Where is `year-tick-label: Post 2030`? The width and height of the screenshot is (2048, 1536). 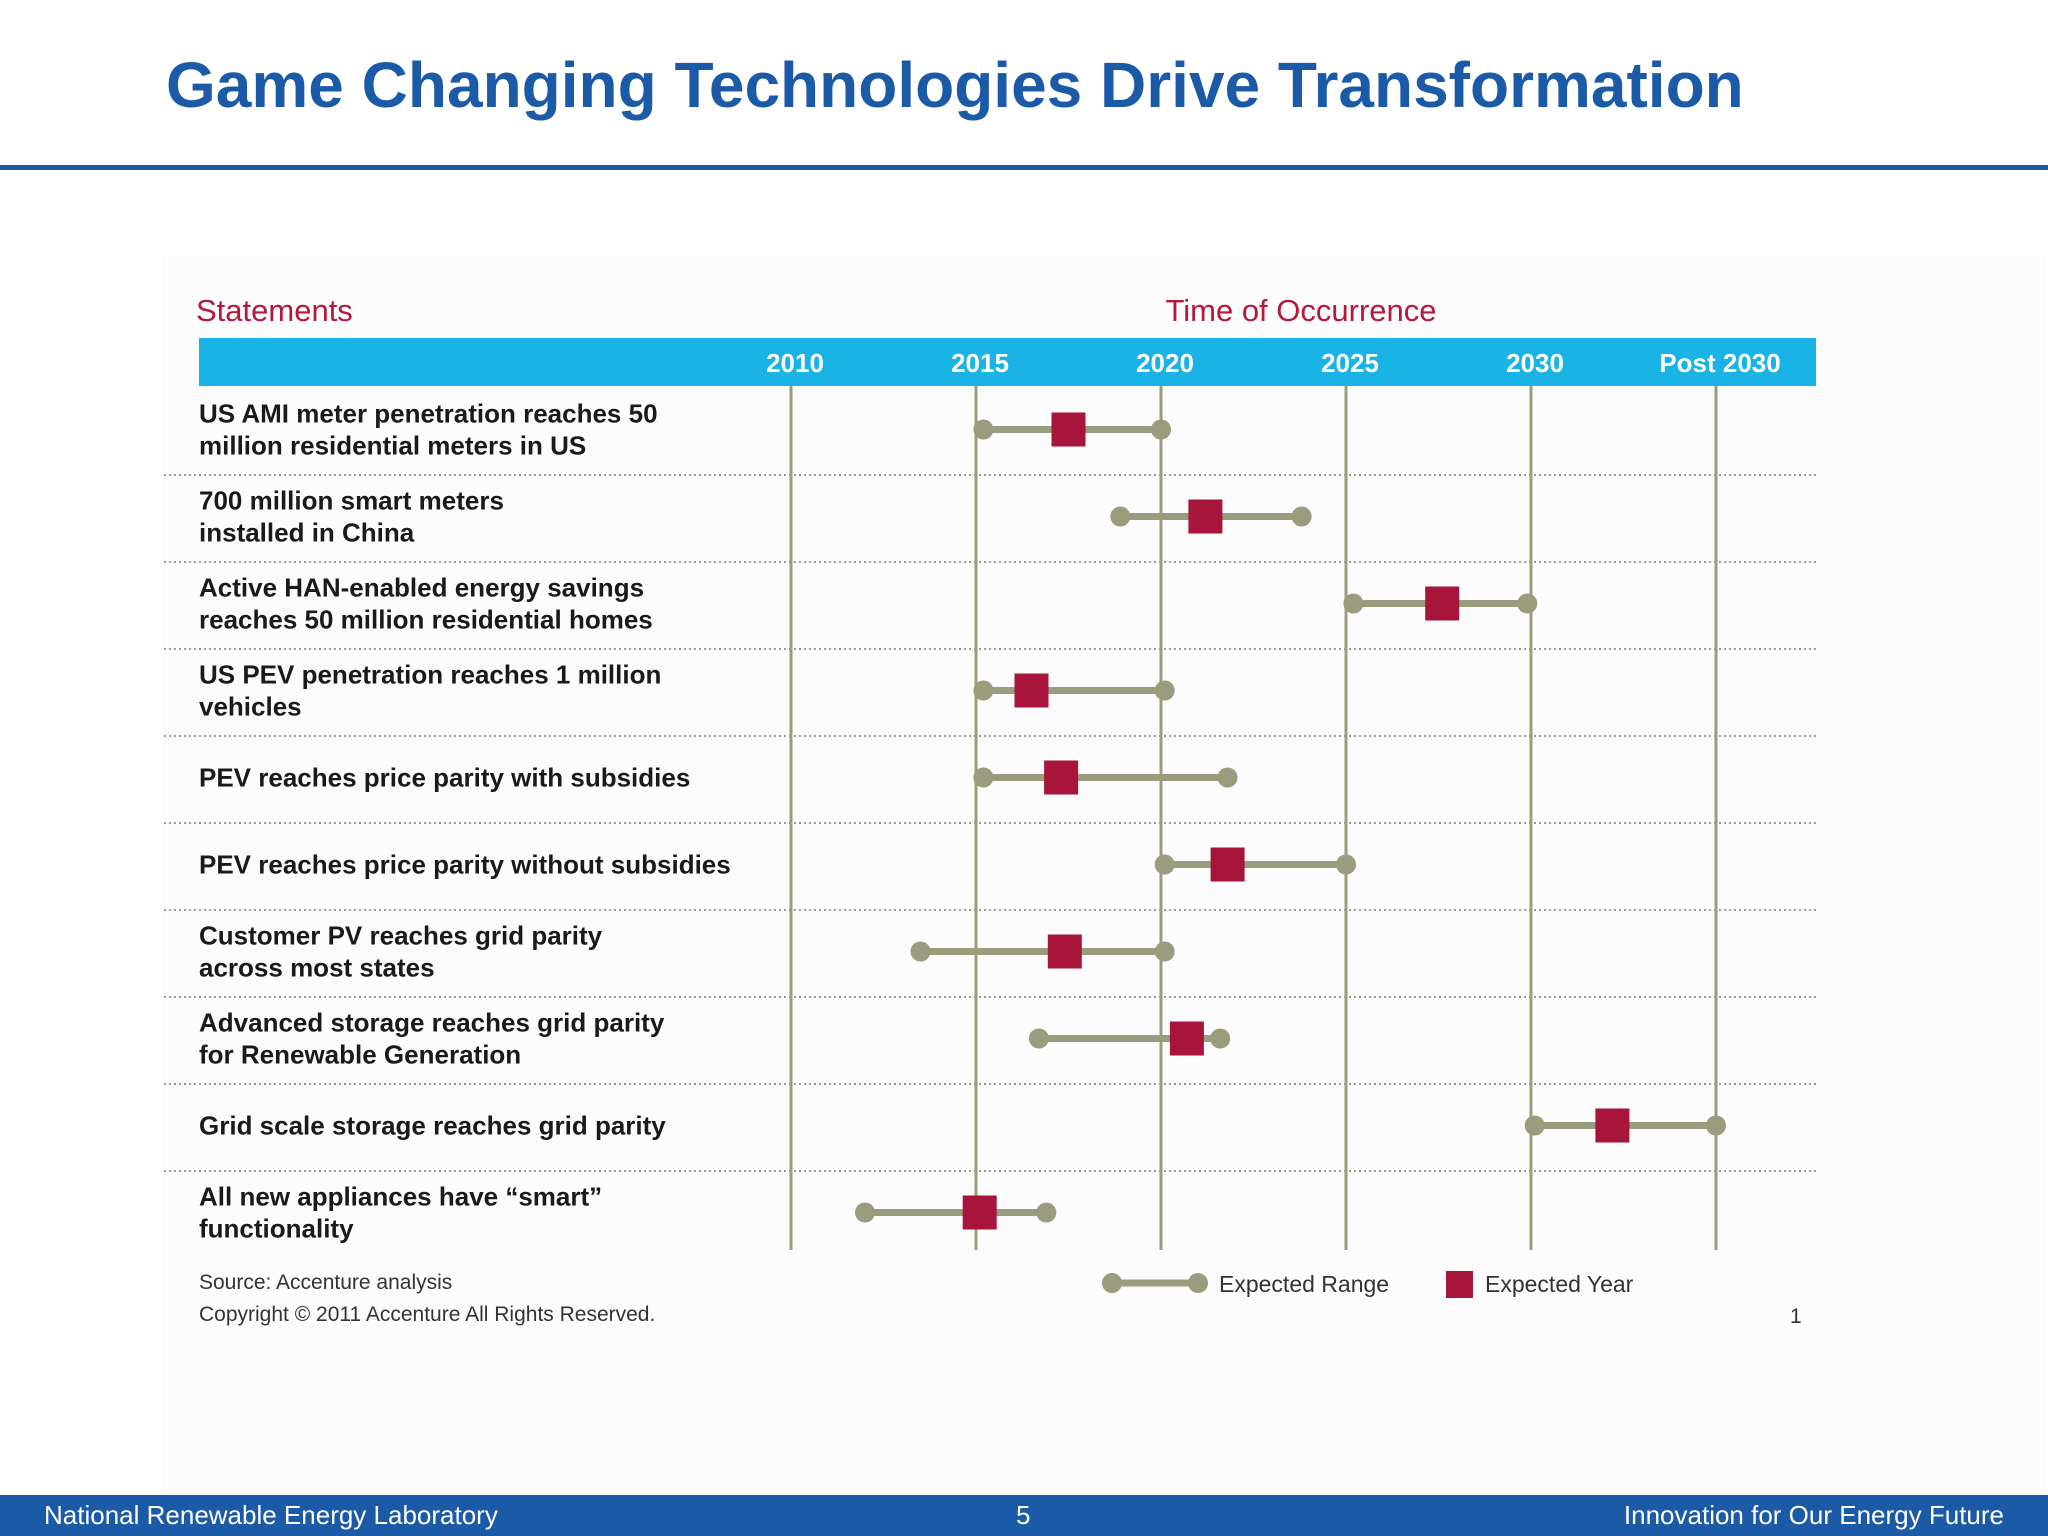 year-tick-label: Post 2030 is located at coordinates (1719, 363).